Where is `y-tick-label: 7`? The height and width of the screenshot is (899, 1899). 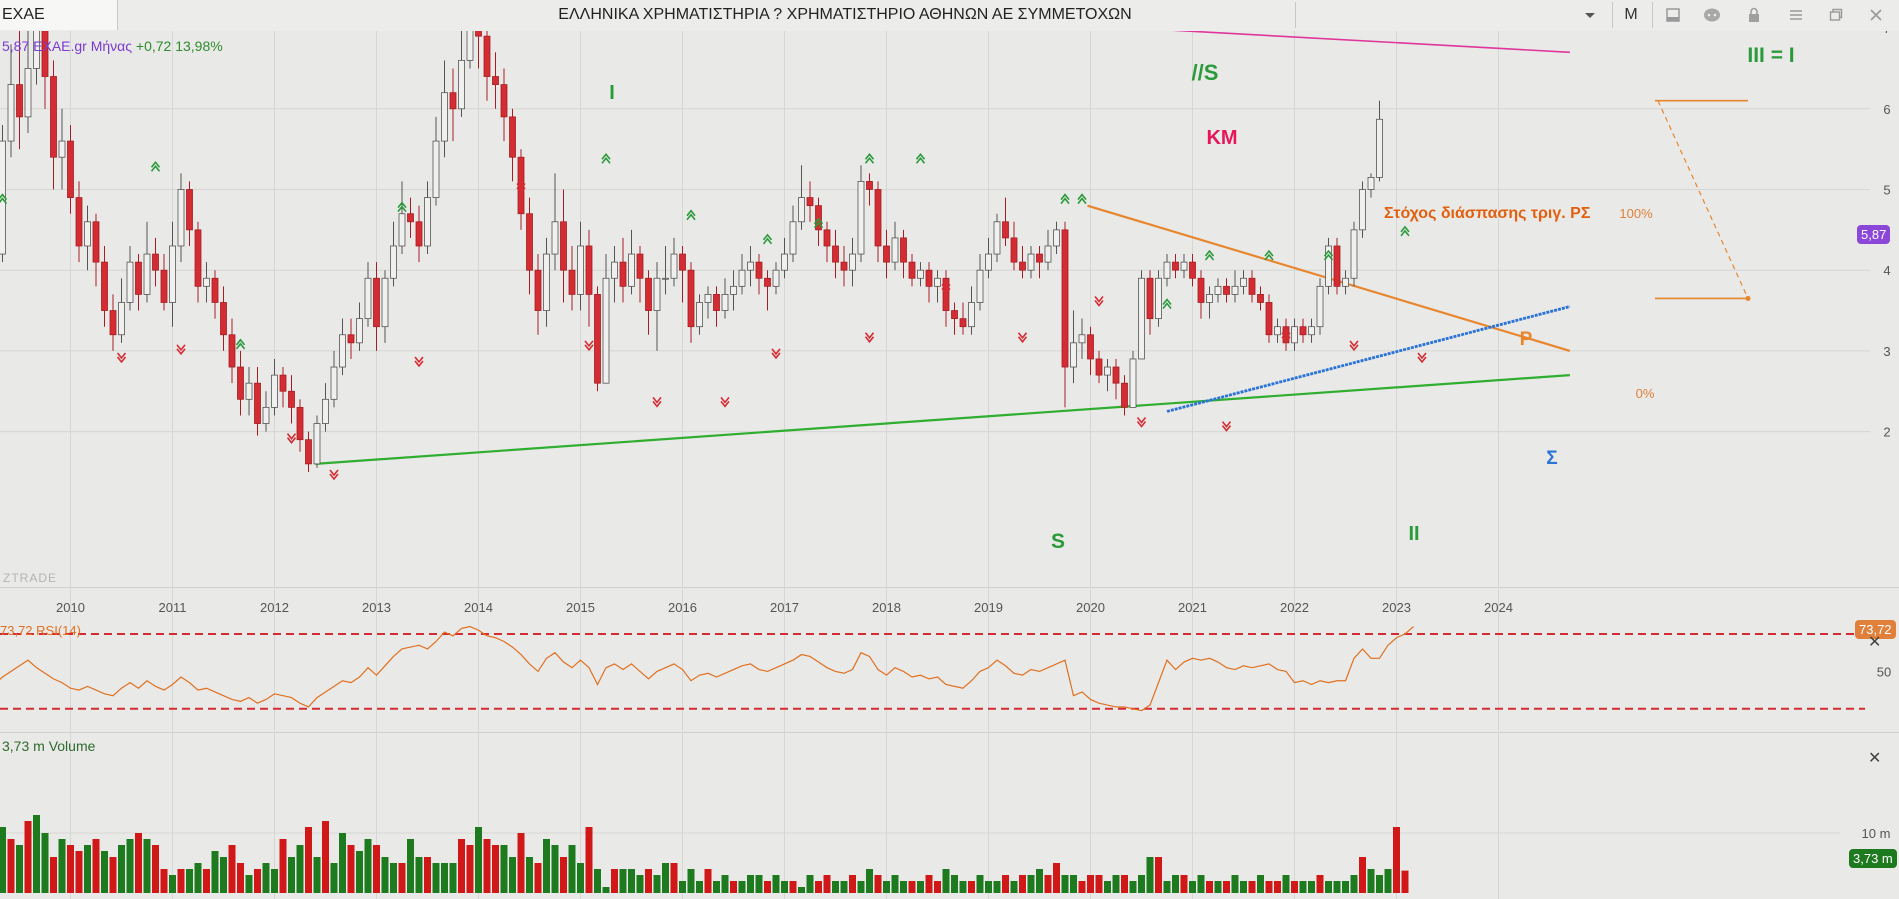
y-tick-label: 7 is located at coordinates (1886, 33).